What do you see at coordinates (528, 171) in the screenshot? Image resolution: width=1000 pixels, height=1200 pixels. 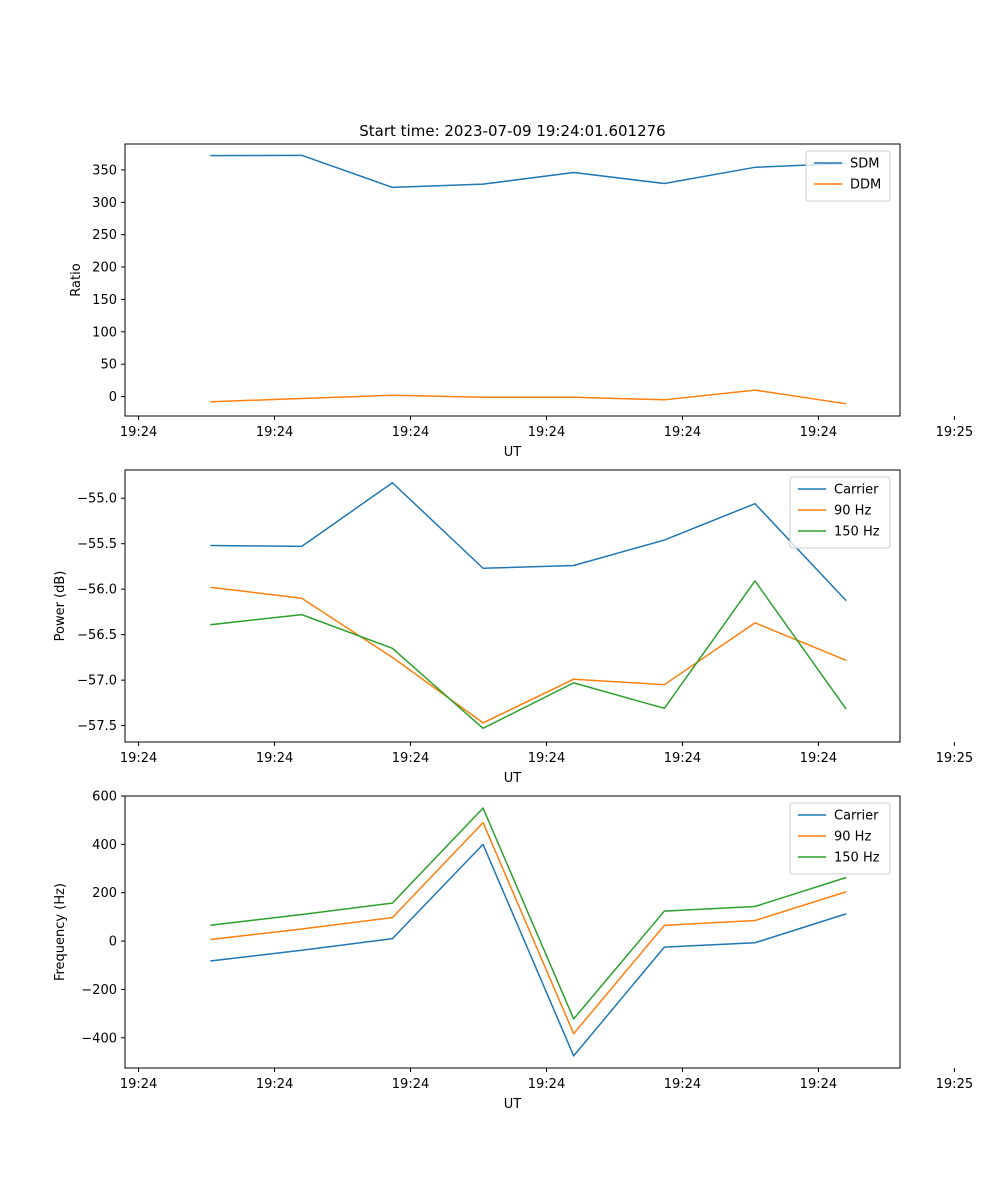 I see `ratio-series-sdm` at bounding box center [528, 171].